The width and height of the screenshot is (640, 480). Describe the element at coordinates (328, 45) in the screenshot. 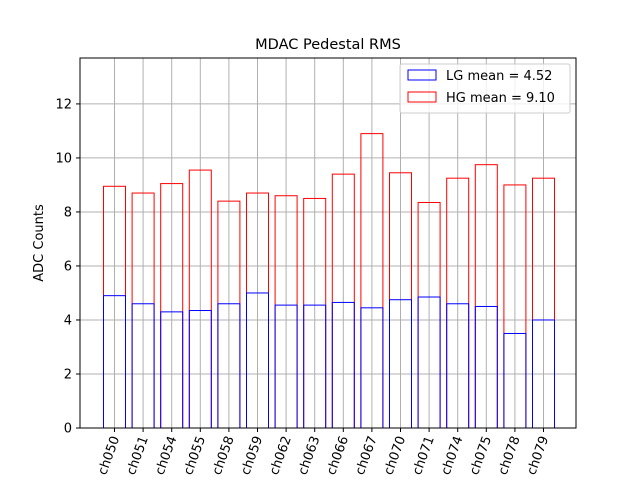

I see `chart-title: MDAC Pedestal RMS` at that location.